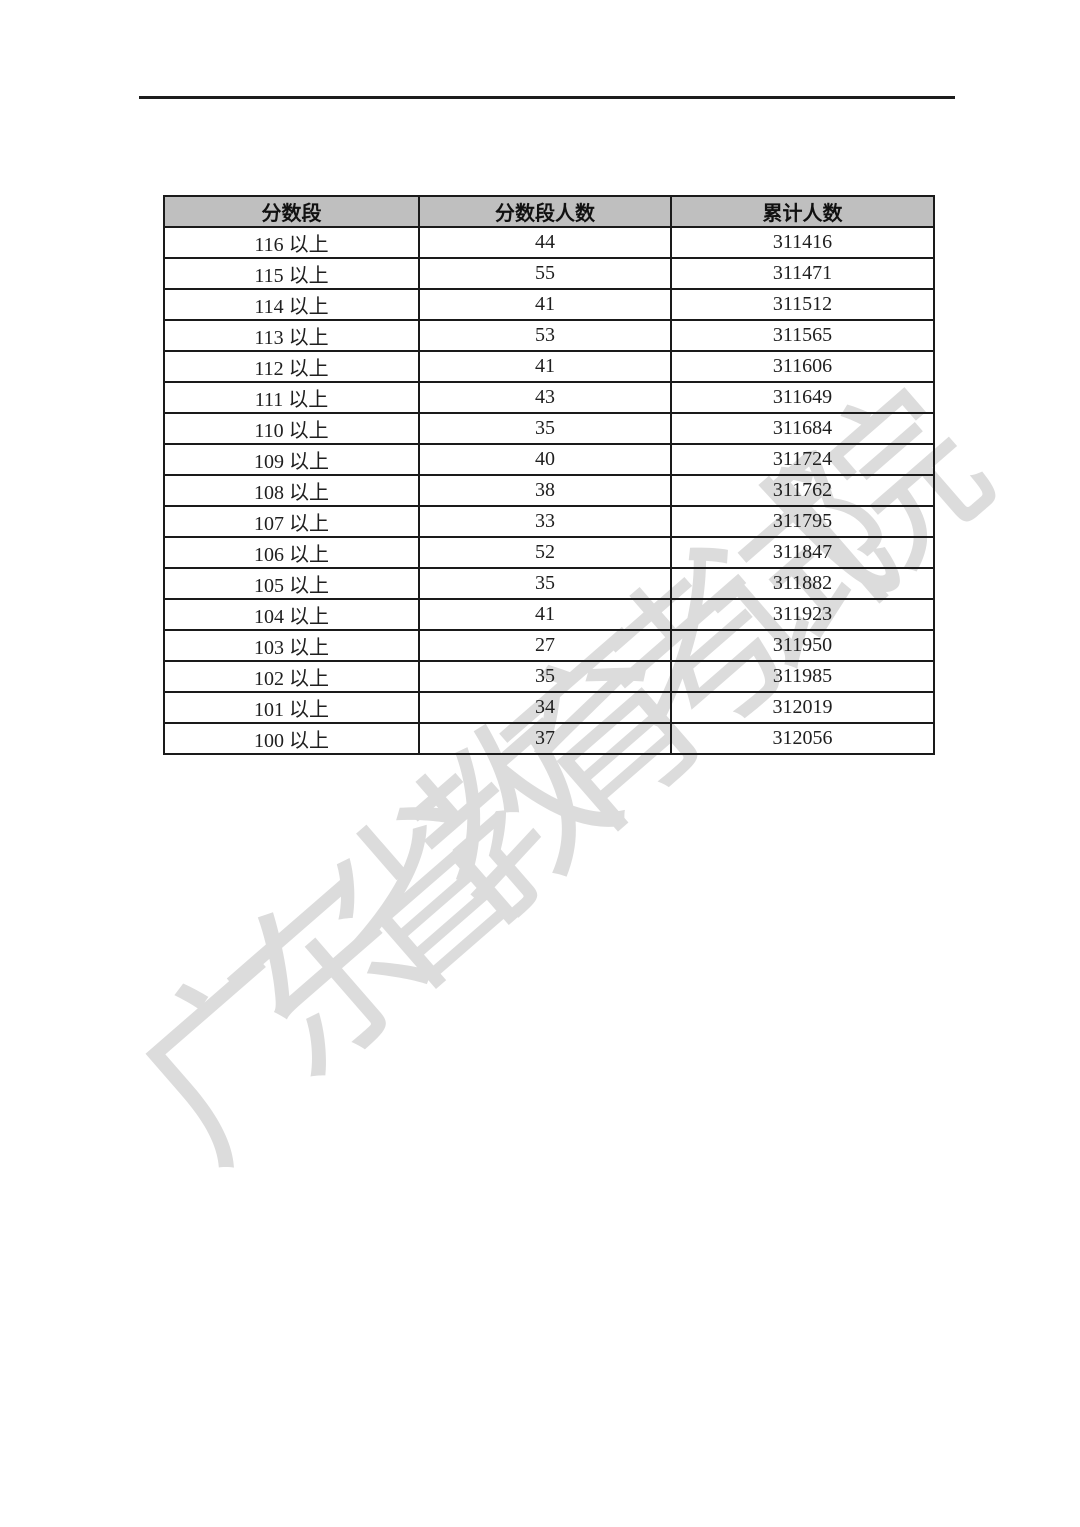 The image size is (1080, 1527). I want to click on table-row: 114 以上 41 311512, so click(549, 304).